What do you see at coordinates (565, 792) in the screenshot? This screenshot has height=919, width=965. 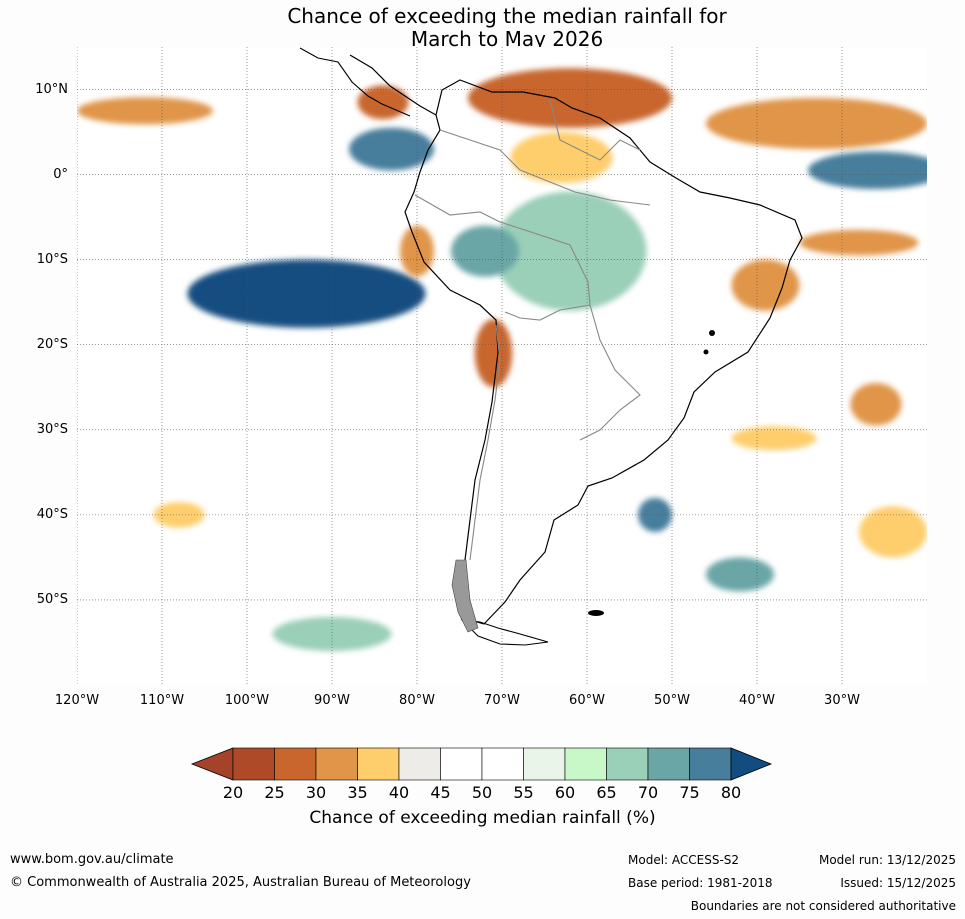 I see `colorbar-tick-label: 60` at bounding box center [565, 792].